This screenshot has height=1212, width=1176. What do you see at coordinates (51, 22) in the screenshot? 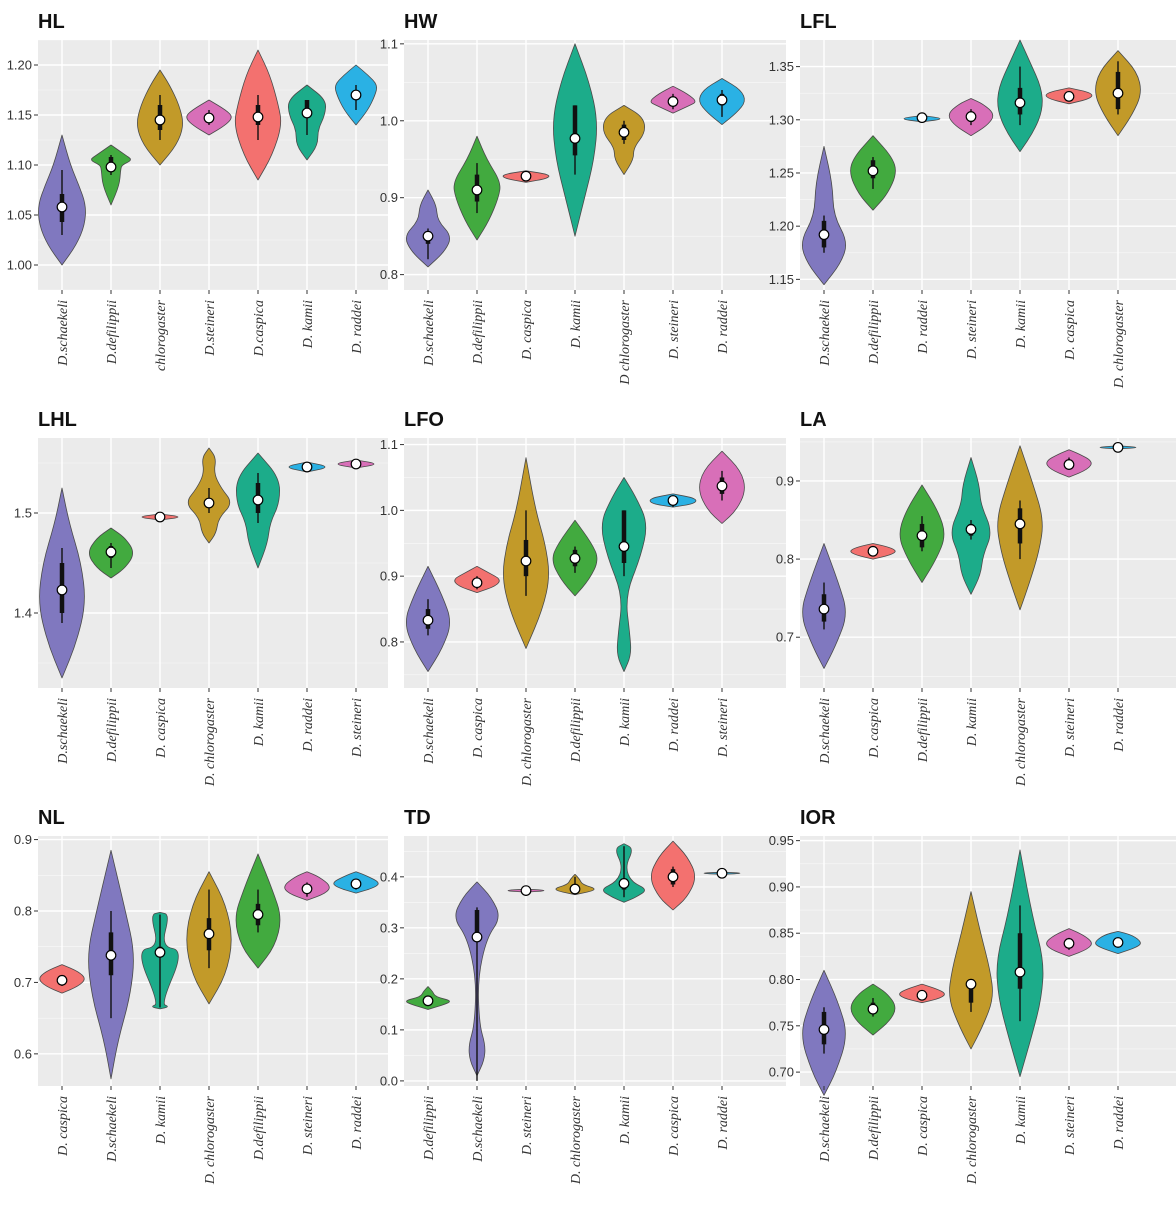
I see `panel-title: HL` at bounding box center [51, 22].